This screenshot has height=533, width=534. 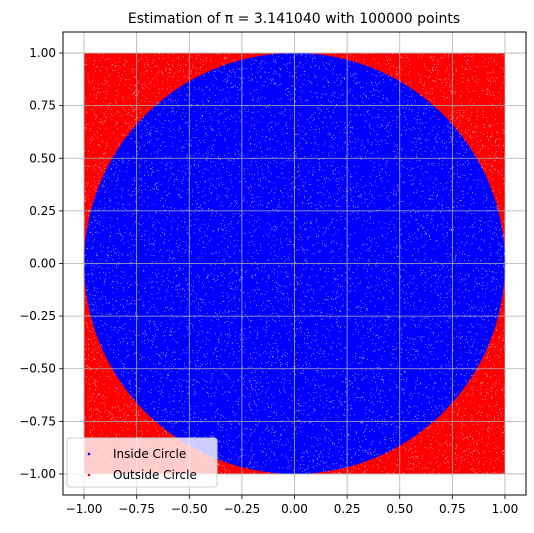 I want to click on legend-label-outside: Outside Circle, so click(x=155, y=475).